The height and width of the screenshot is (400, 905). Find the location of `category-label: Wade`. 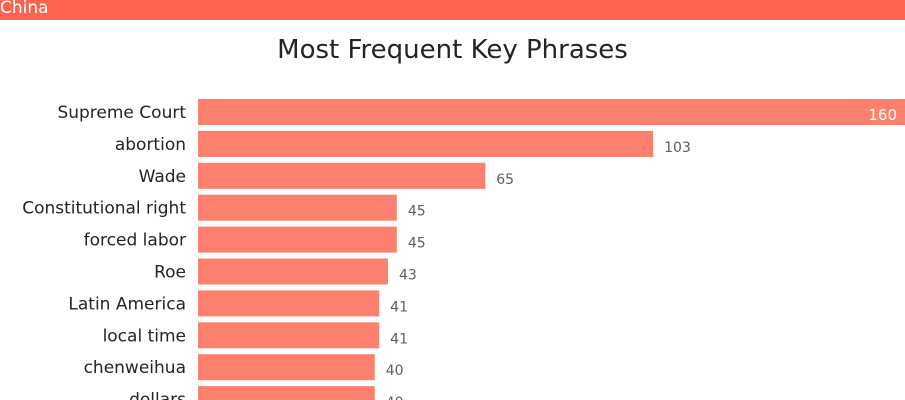

category-label: Wade is located at coordinates (162, 177).